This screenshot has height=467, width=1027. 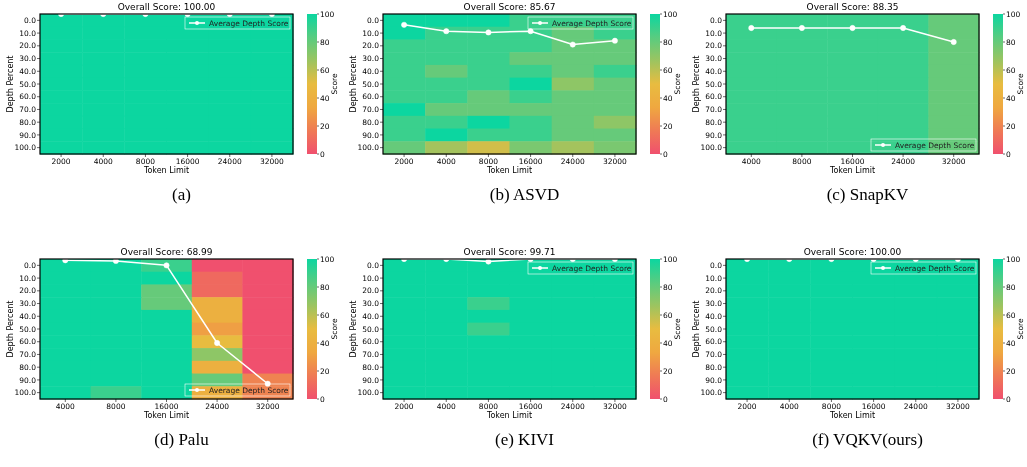 I want to click on text: (e) KIVI, so click(x=525, y=439).